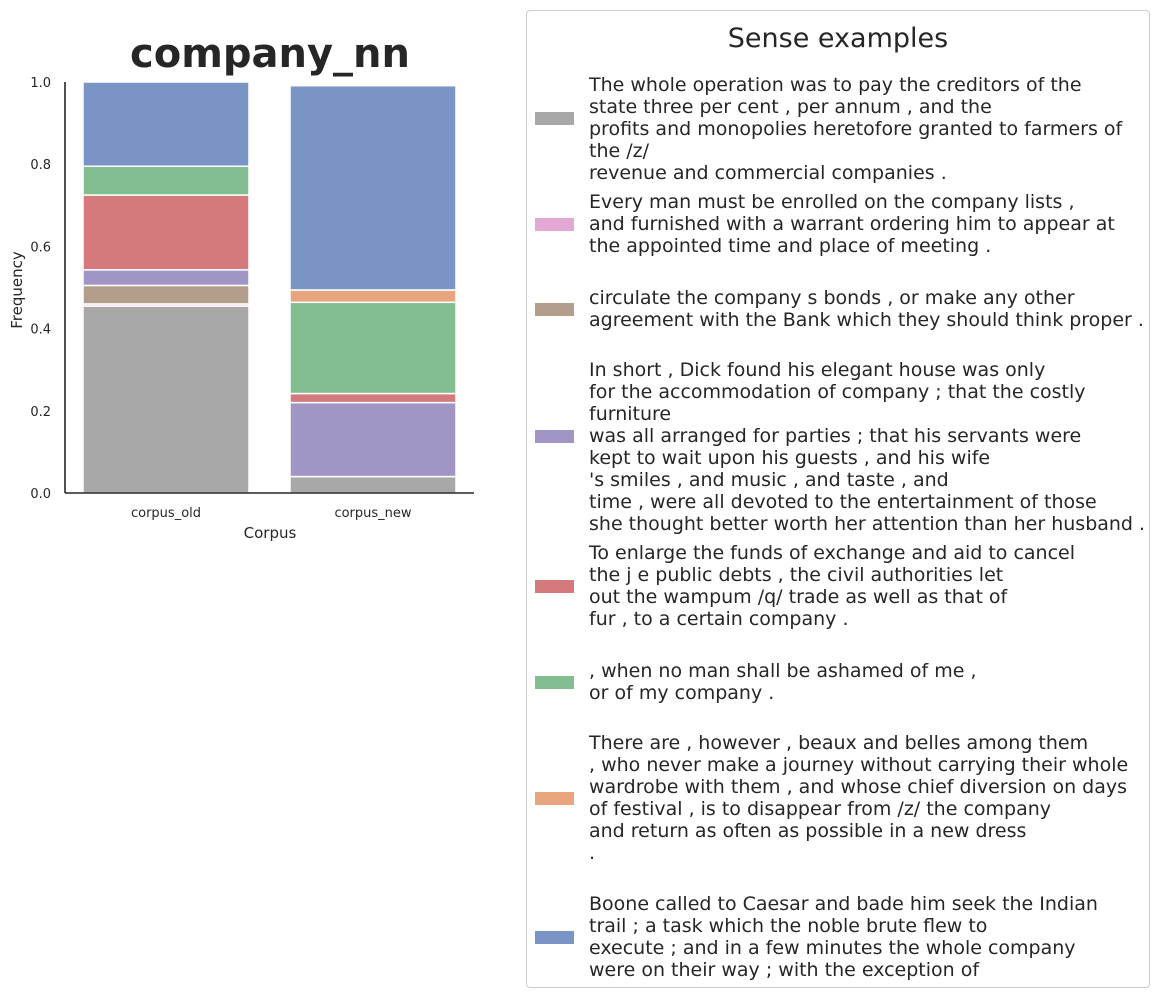  What do you see at coordinates (166, 513) in the screenshot?
I see `x-tick-label: corpus_old` at bounding box center [166, 513].